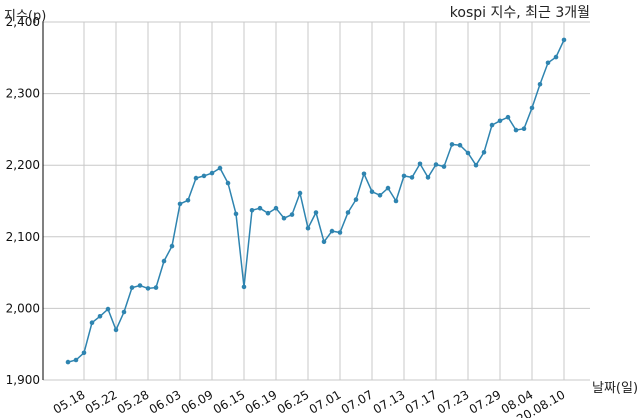  I want to click on x-tick-label: 06.09, so click(197, 401).